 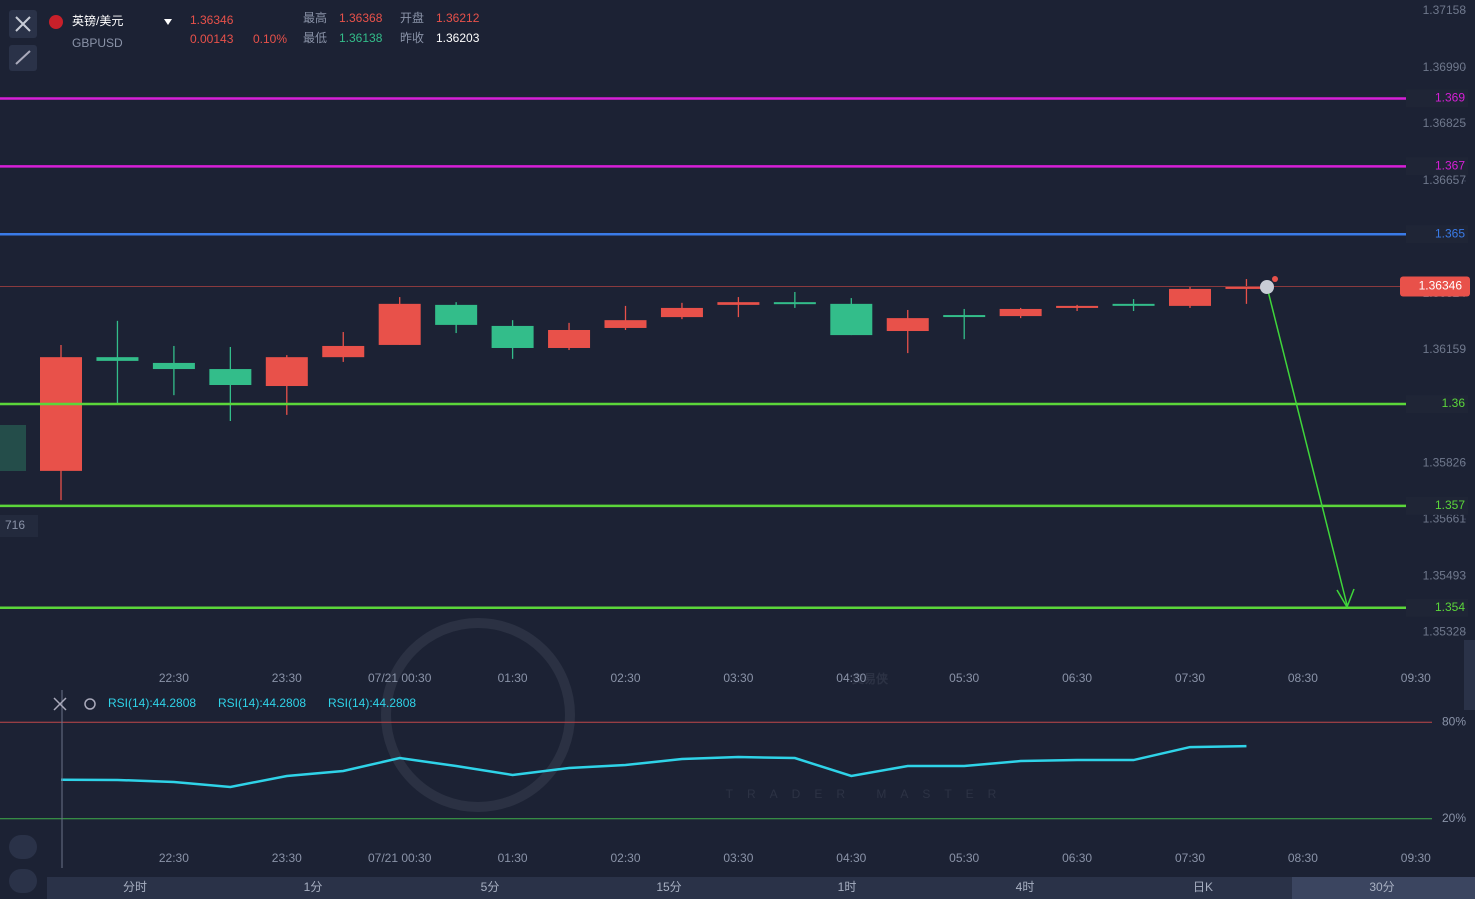 I want to click on partial-candle, so click(x=13, y=448).